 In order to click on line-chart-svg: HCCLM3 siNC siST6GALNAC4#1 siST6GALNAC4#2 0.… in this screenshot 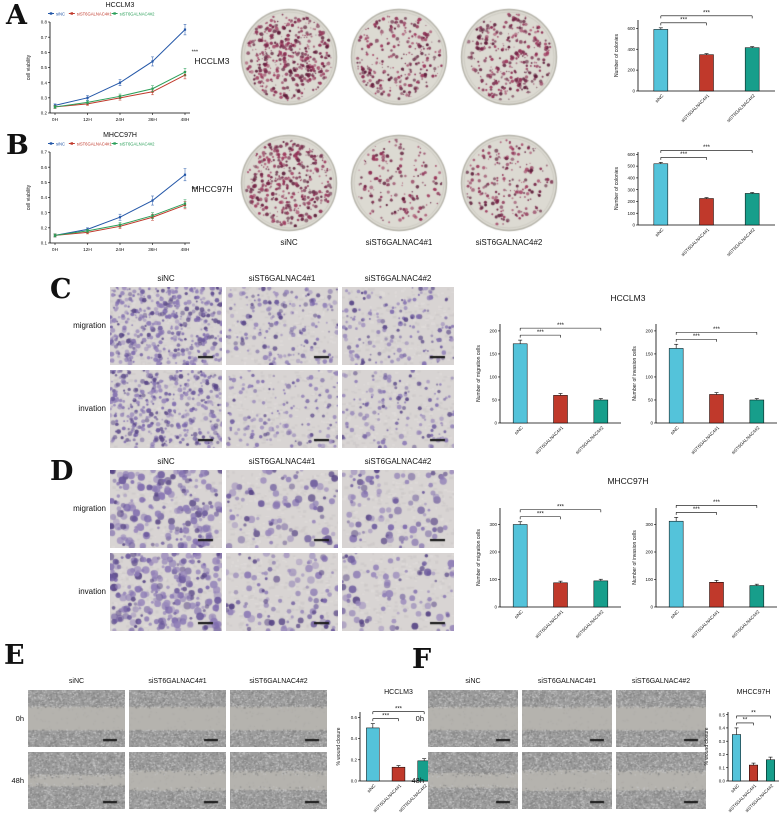, I will do `click(112, 62)`.